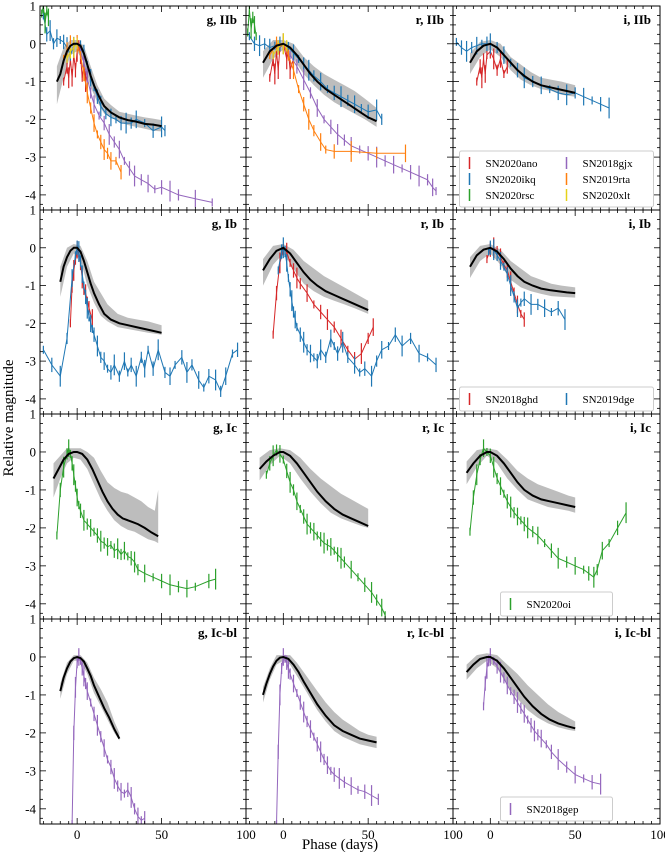 The width and height of the screenshot is (665, 855). I want to click on legend: SN2020oi, so click(556, 604).